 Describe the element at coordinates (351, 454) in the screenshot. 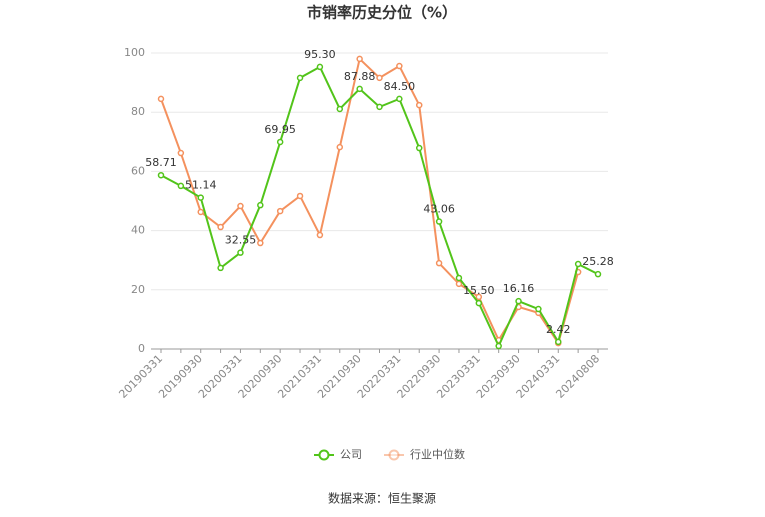

I see `legend-label: 公司` at that location.